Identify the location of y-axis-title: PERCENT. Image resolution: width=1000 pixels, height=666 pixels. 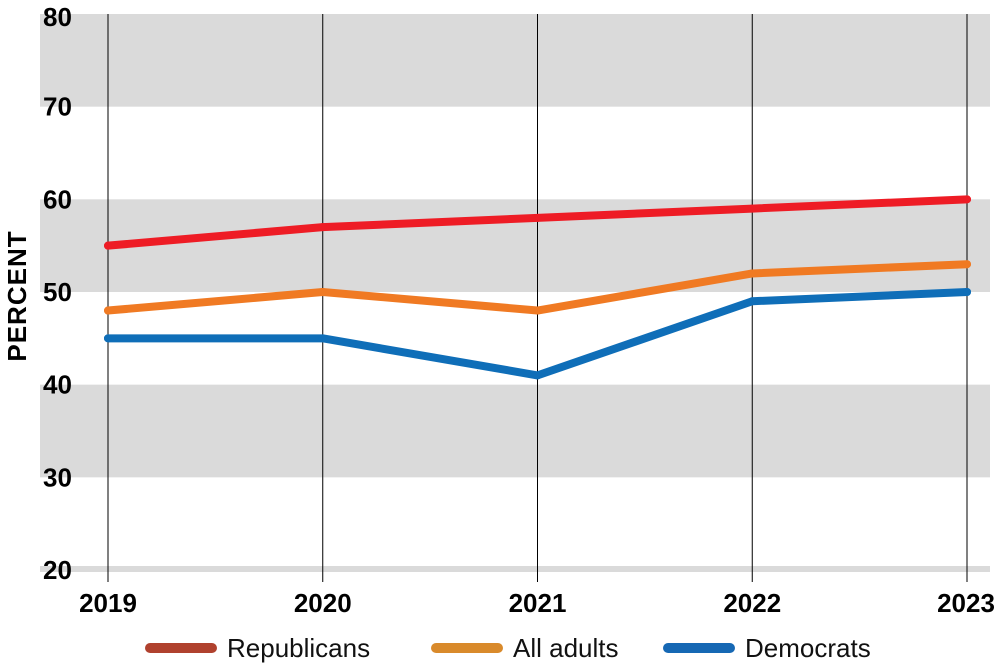
(17, 295).